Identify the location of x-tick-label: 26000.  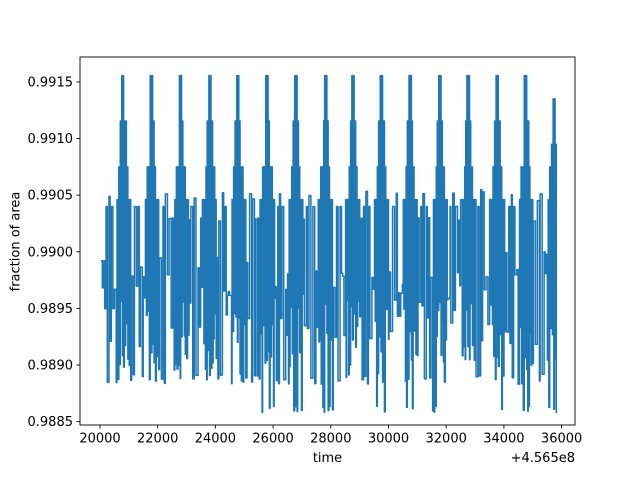
(272, 439).